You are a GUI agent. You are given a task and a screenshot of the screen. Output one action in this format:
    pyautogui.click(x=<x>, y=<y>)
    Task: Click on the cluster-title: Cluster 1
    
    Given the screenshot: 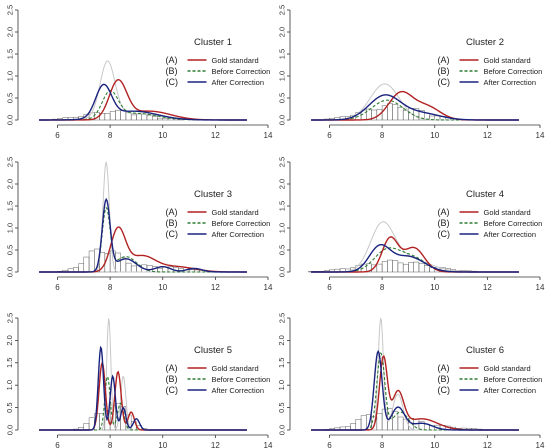 What is the action you would take?
    pyautogui.click(x=213, y=42)
    